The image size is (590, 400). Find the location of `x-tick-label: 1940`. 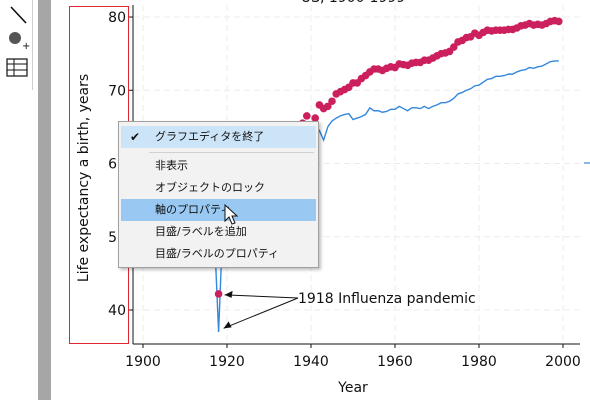

x-tick-label: 1940 is located at coordinates (311, 362).